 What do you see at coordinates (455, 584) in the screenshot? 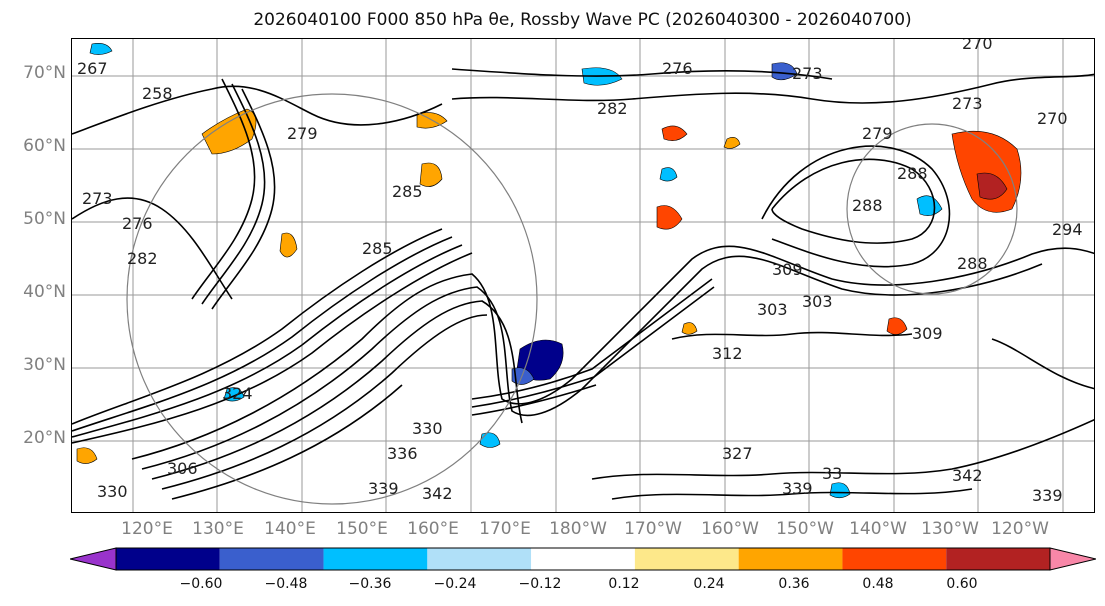
I see `colorbar-tick-label: −0.24` at bounding box center [455, 584].